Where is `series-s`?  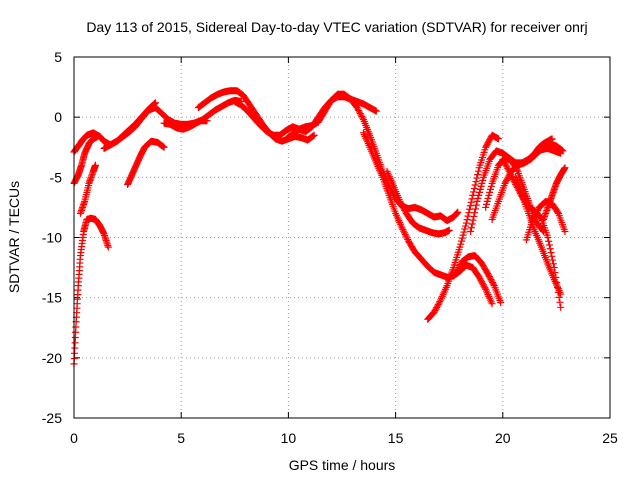 series-s is located at coordinates (538, 235).